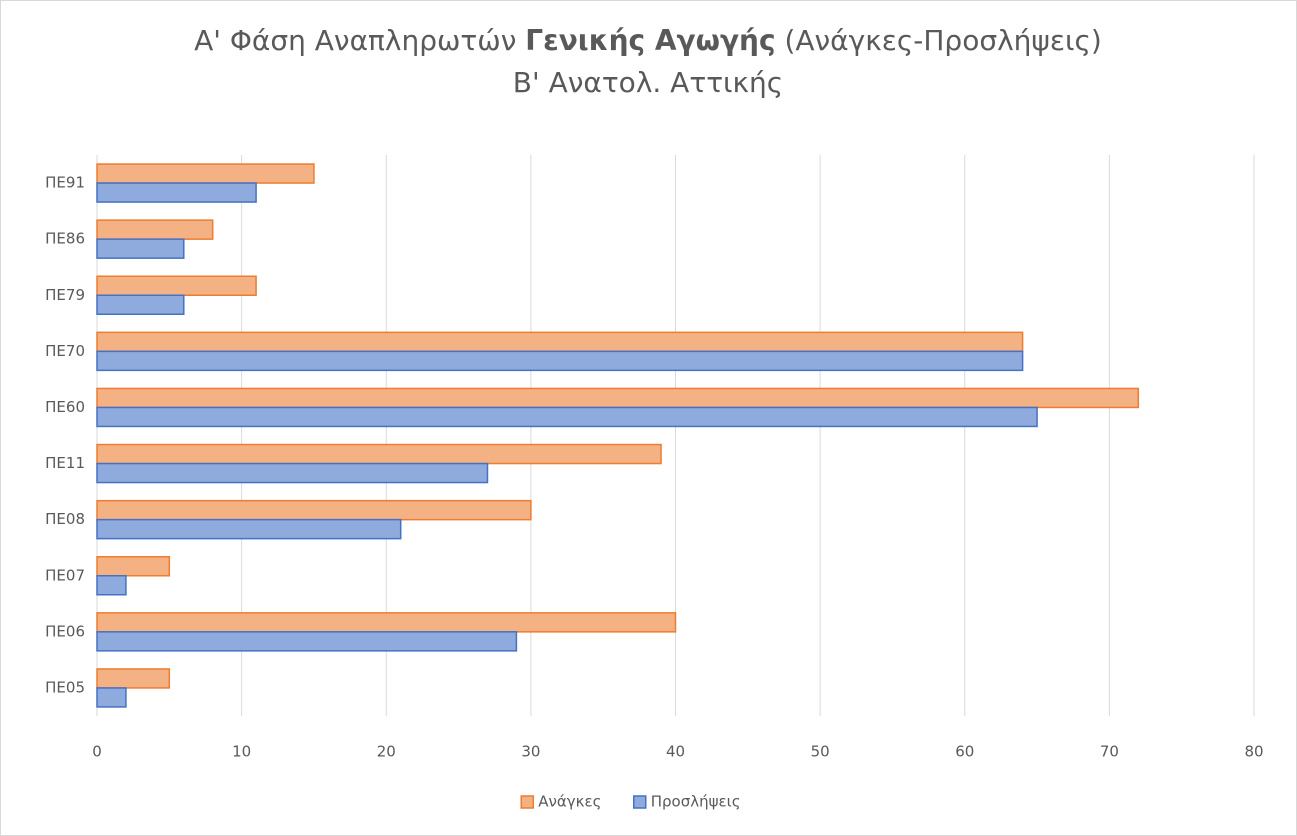 The image size is (1297, 836). I want to click on y-tick-label: ΠΕ60, so click(65, 407).